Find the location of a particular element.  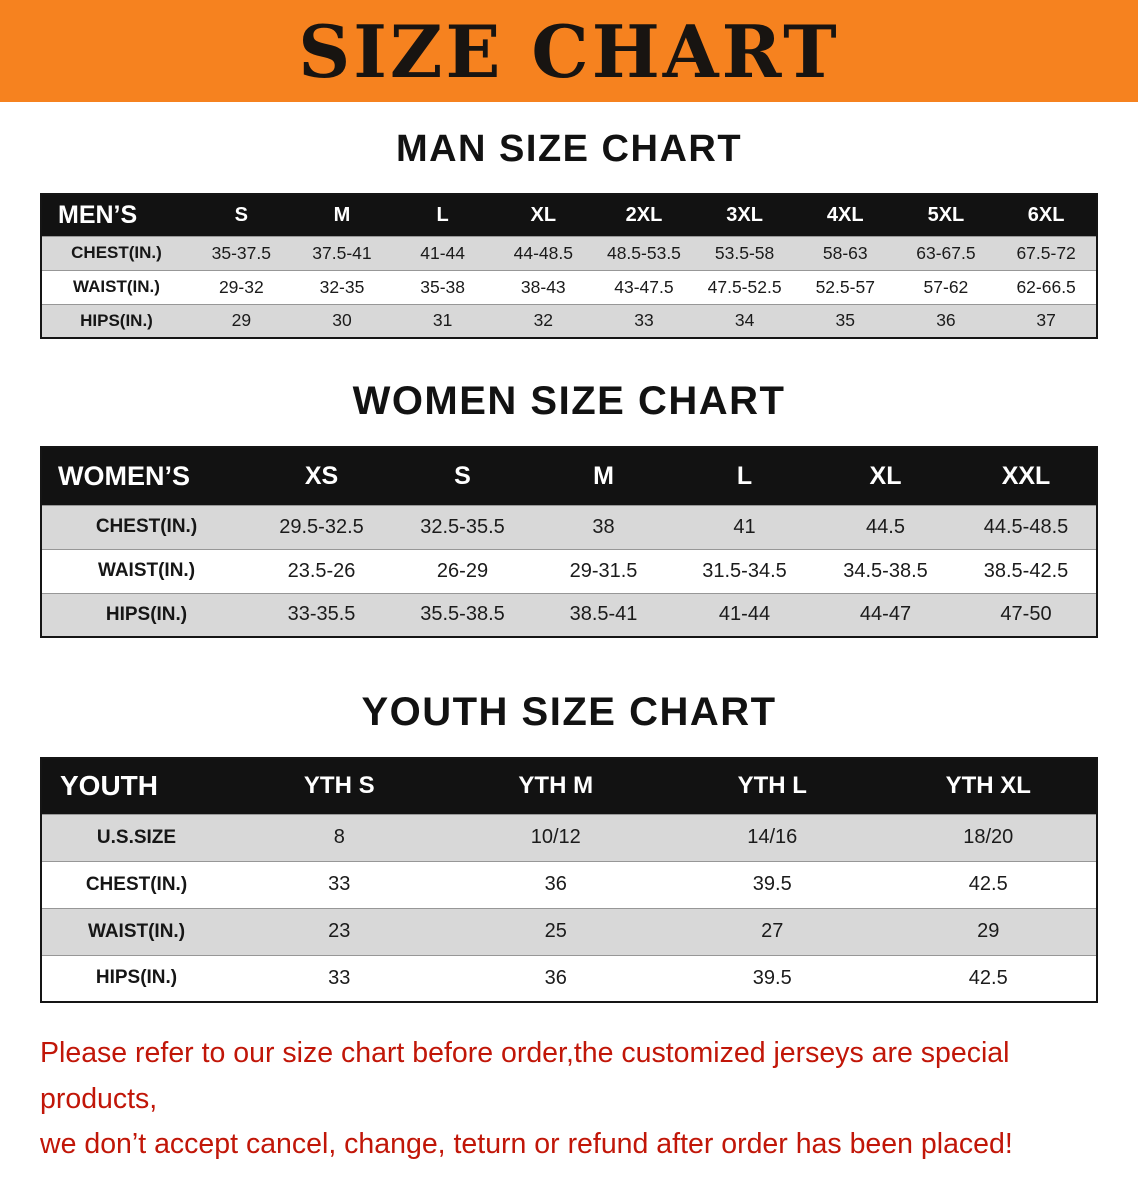

size-value-cell: 23.5-26 is located at coordinates (321, 570).